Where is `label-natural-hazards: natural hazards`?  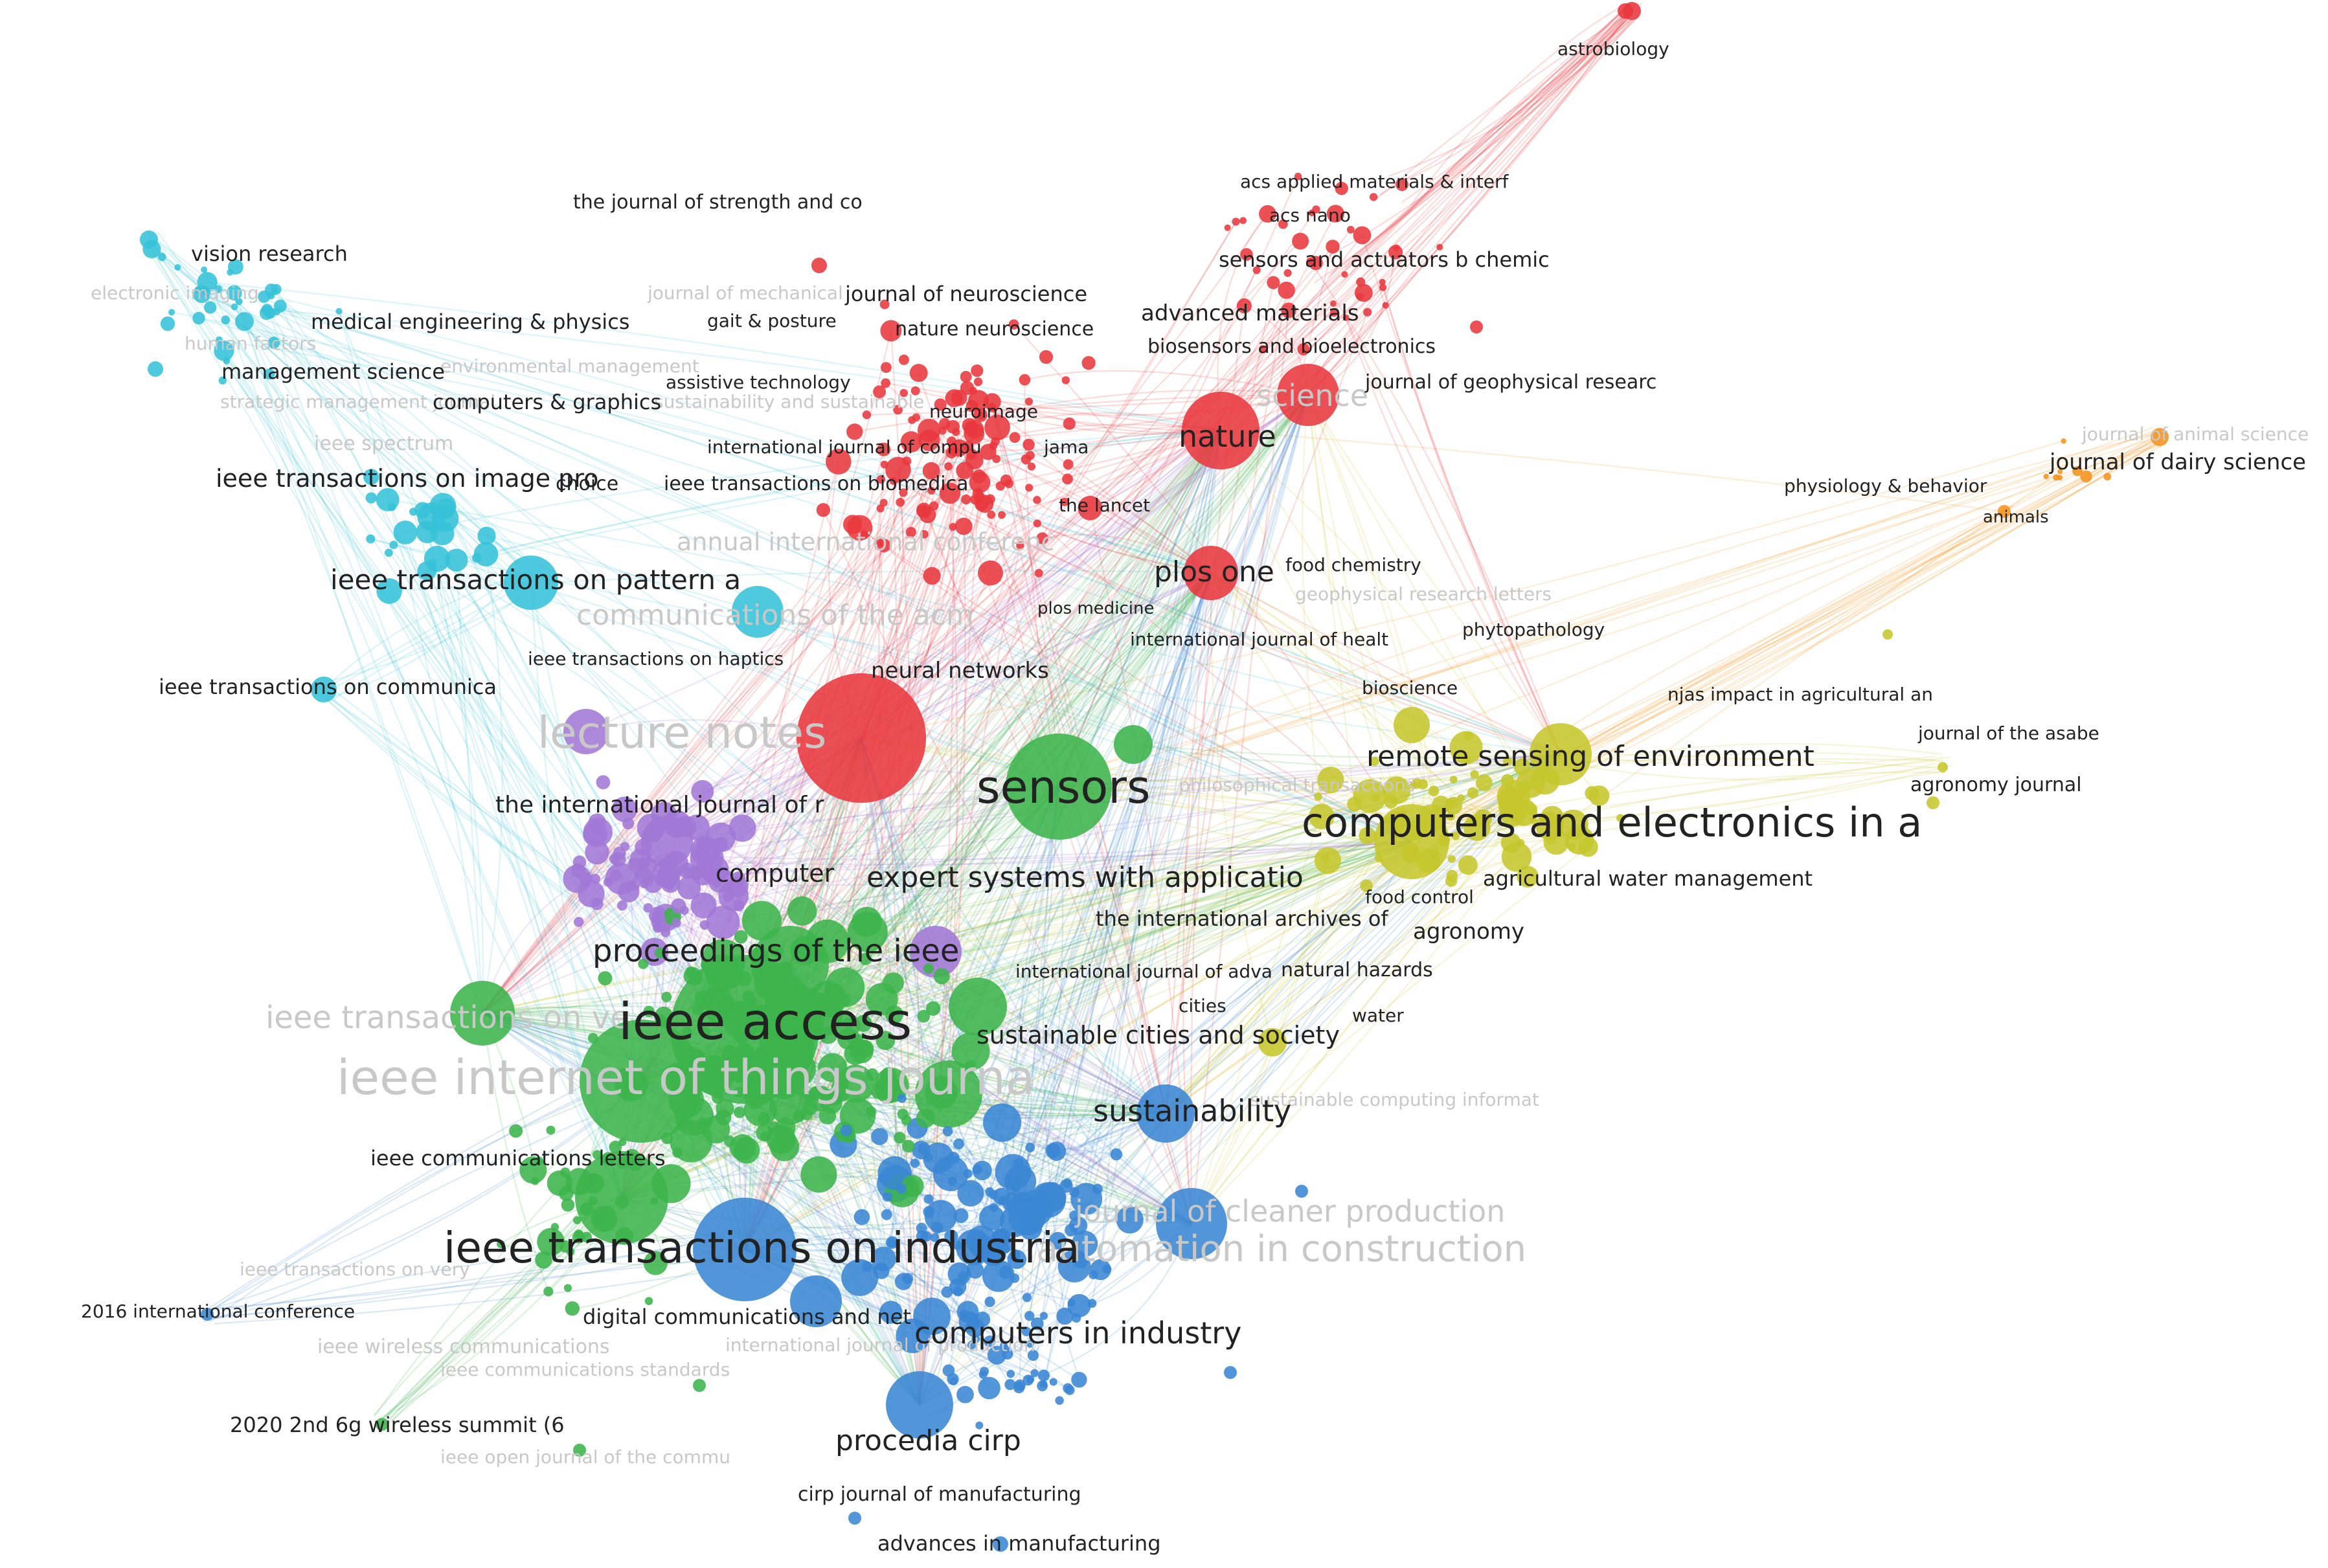 label-natural-hazards: natural hazards is located at coordinates (1357, 970).